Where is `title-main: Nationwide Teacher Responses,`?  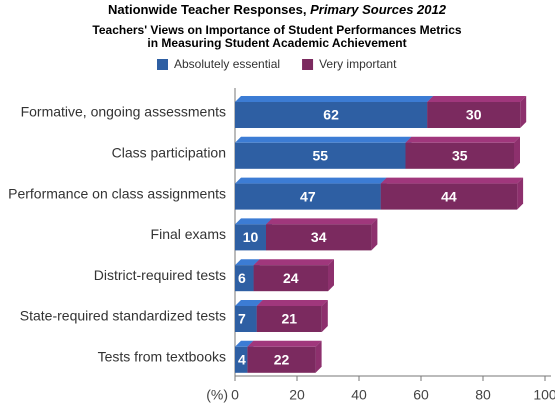 title-main: Nationwide Teacher Responses, is located at coordinates (207, 9).